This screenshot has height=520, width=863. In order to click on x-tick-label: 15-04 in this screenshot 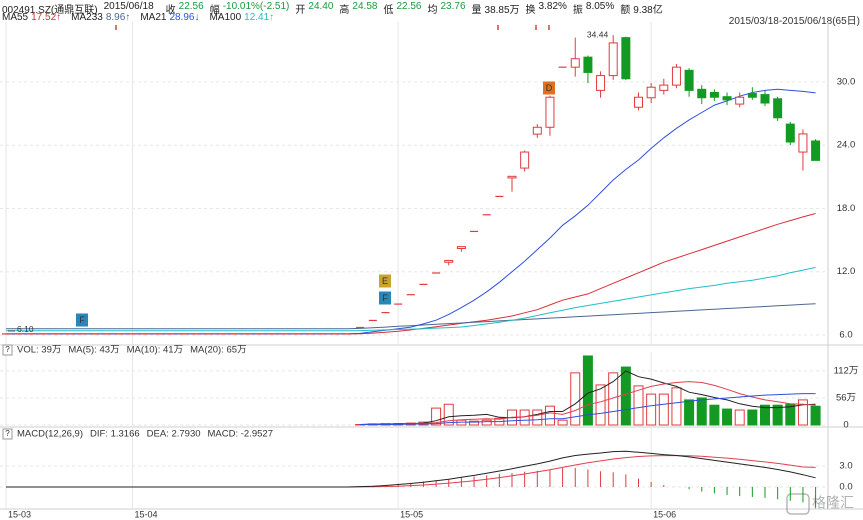, I will do `click(146, 514)`.